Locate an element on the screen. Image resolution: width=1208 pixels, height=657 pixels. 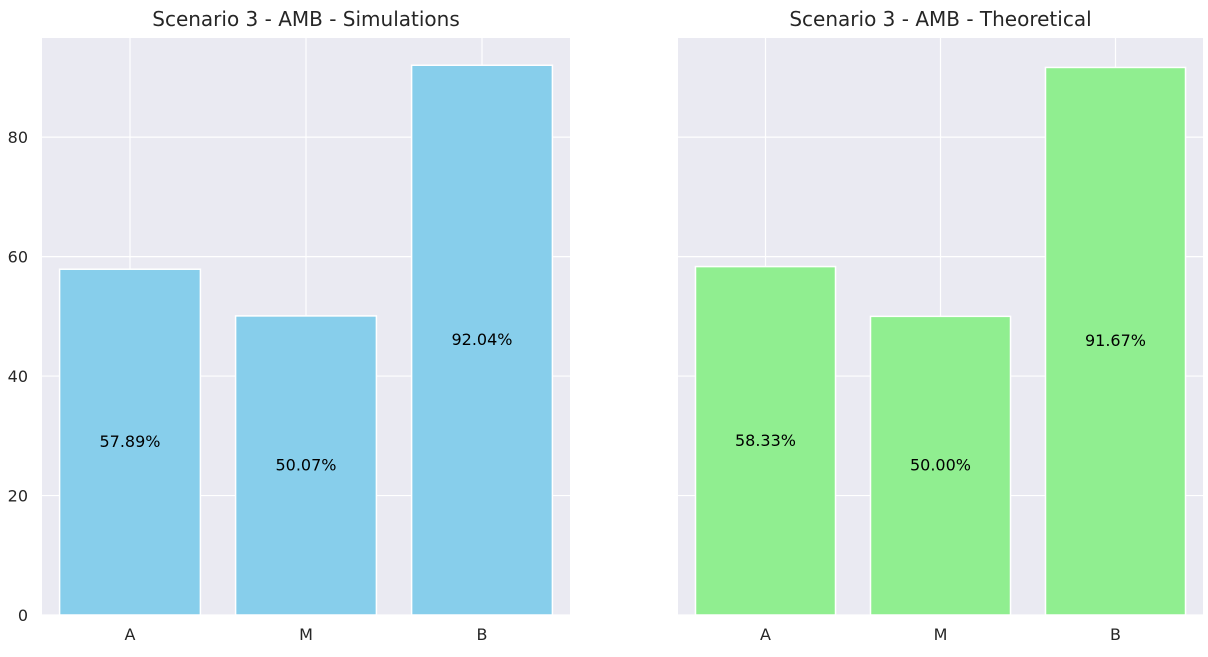
y-tick-label: 40 is located at coordinates (18, 376).